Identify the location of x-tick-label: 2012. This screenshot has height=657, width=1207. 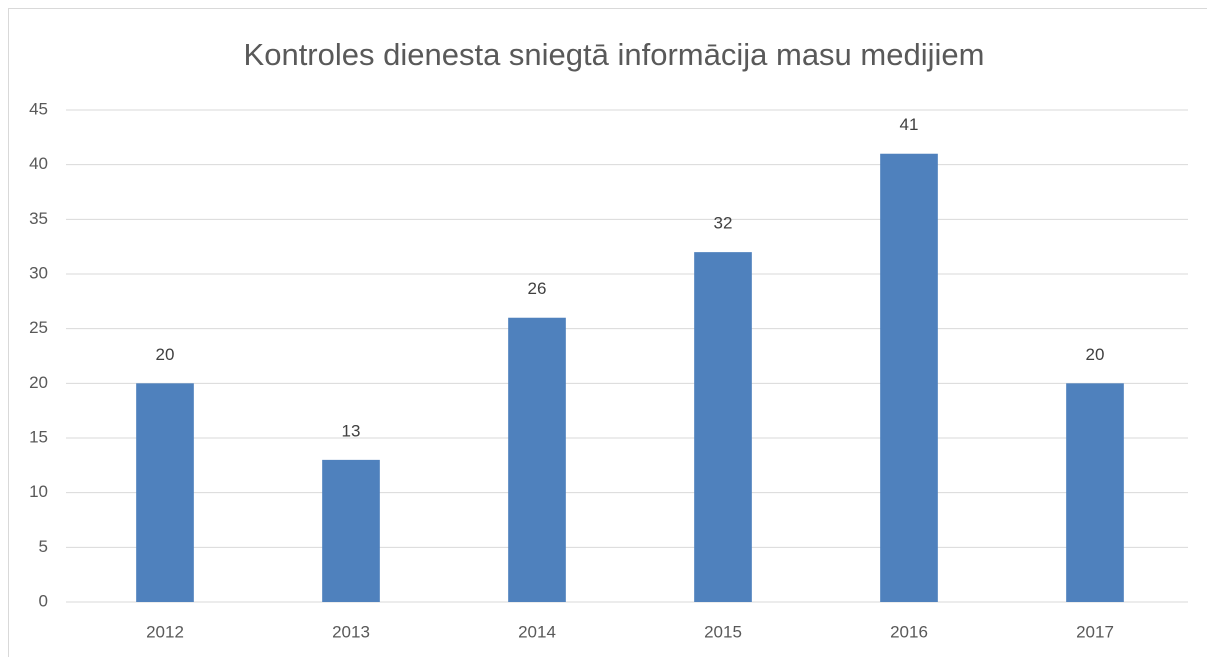
(165, 631).